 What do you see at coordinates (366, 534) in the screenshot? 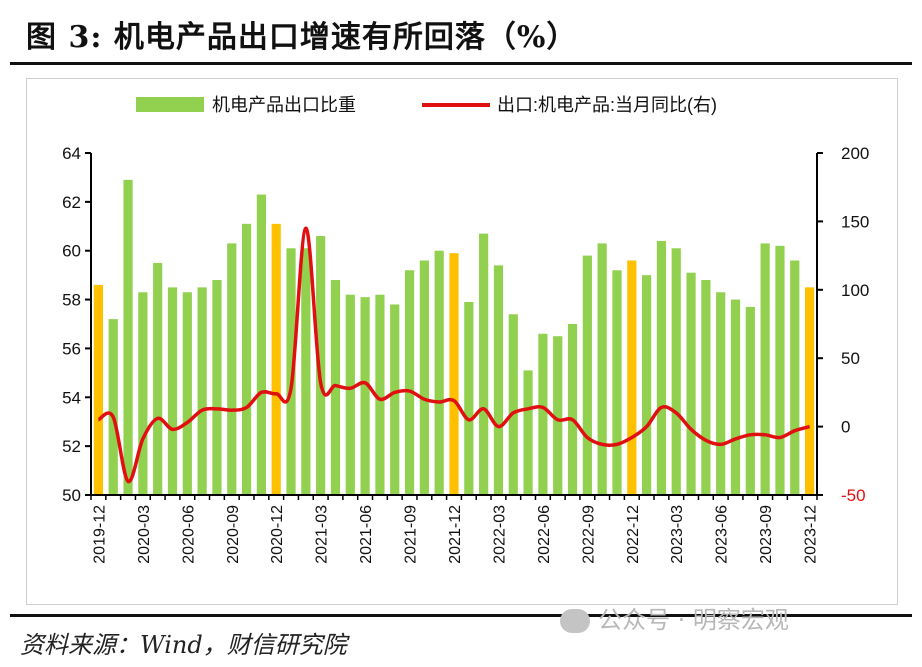
I see `x-tick-label: 2021-06` at bounding box center [366, 534].